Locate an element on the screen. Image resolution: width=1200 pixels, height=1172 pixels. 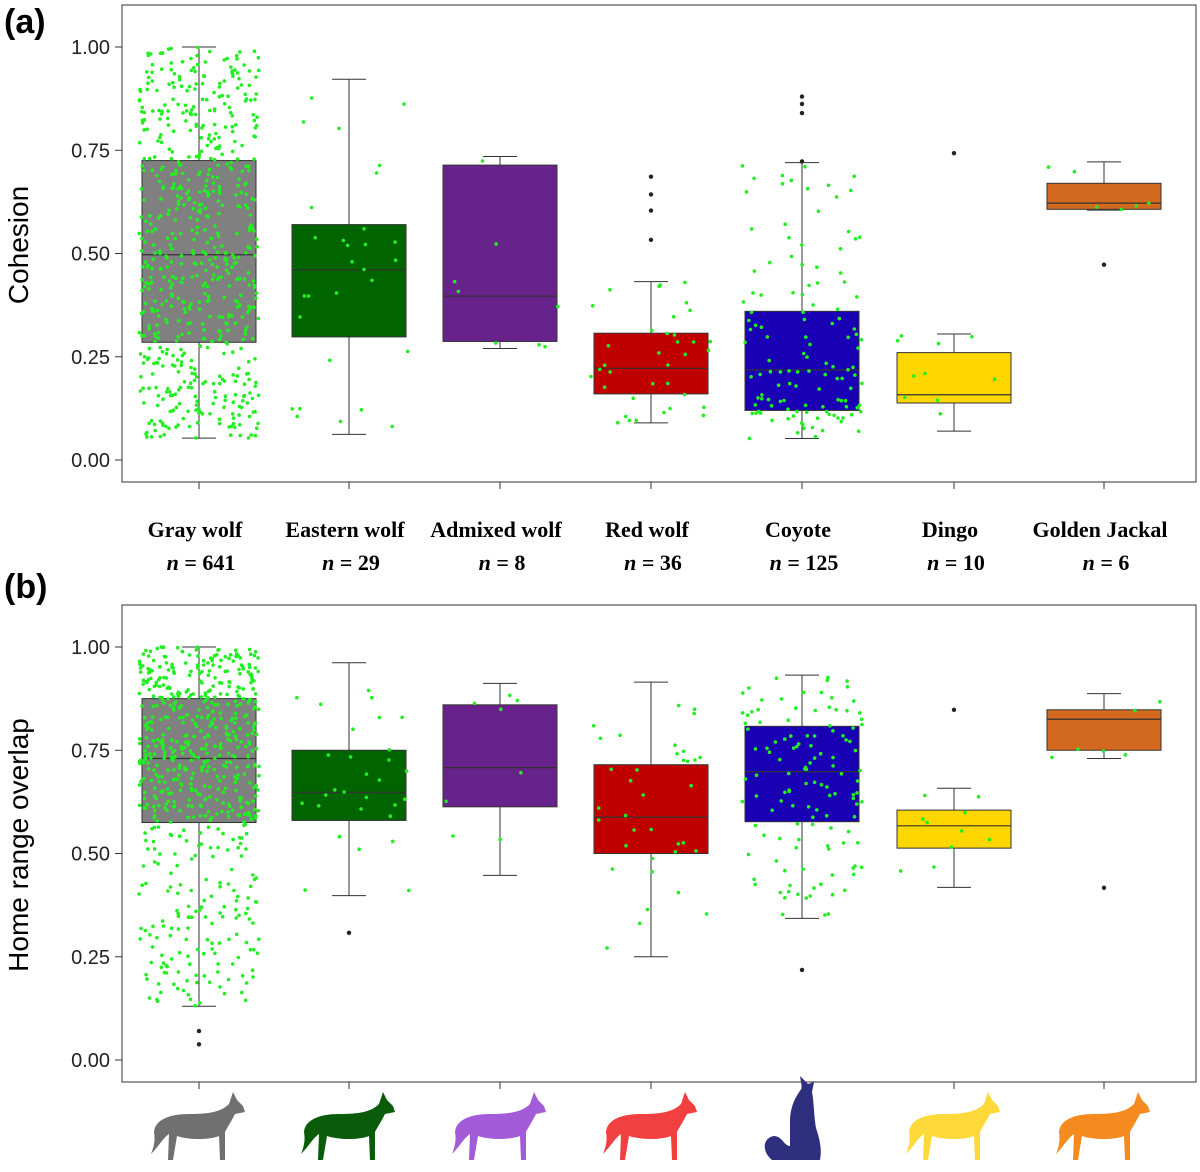
panel-letter-a: (a) is located at coordinates (25, 22).